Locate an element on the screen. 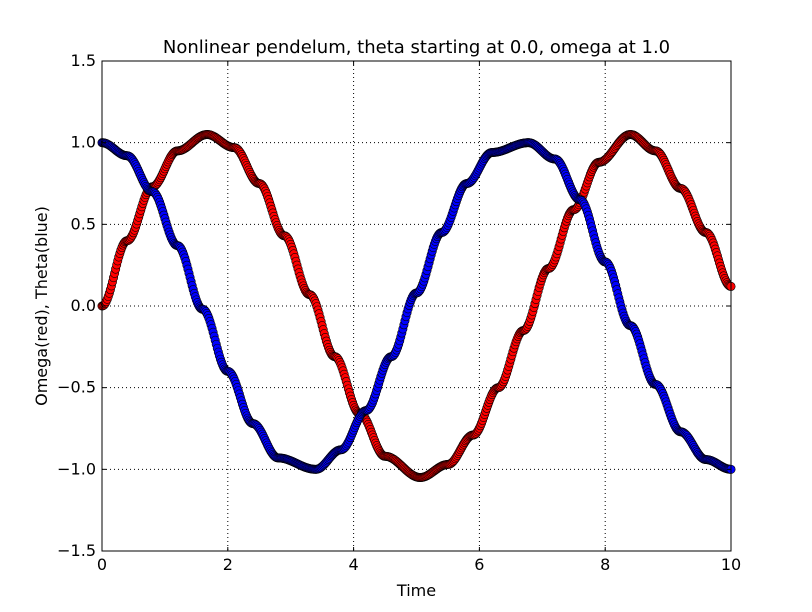  y-tick-label: 0.5 is located at coordinates (83, 223).